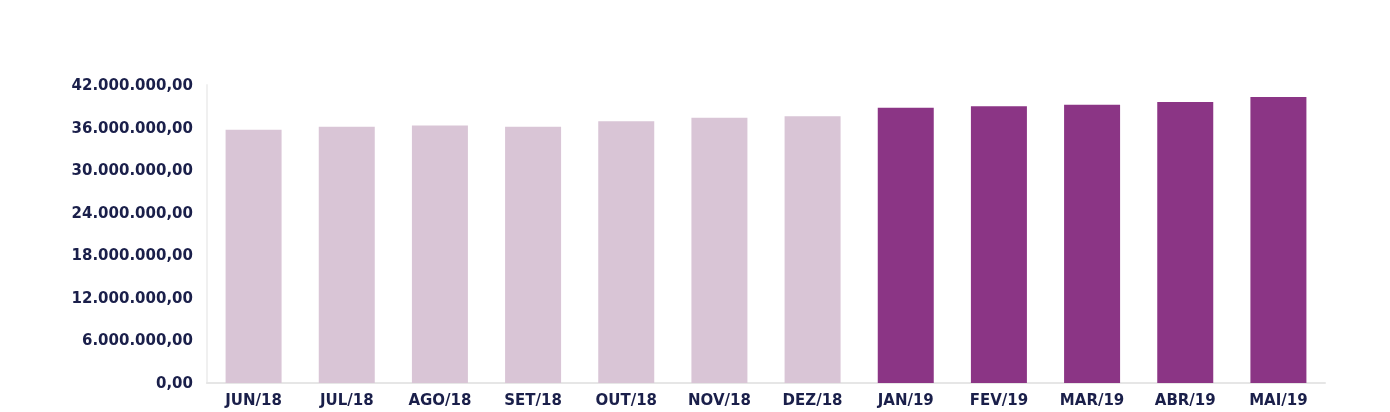 This screenshot has height=412, width=1390. I want to click on y-tick-label: 30.000.000,00, so click(132, 170).